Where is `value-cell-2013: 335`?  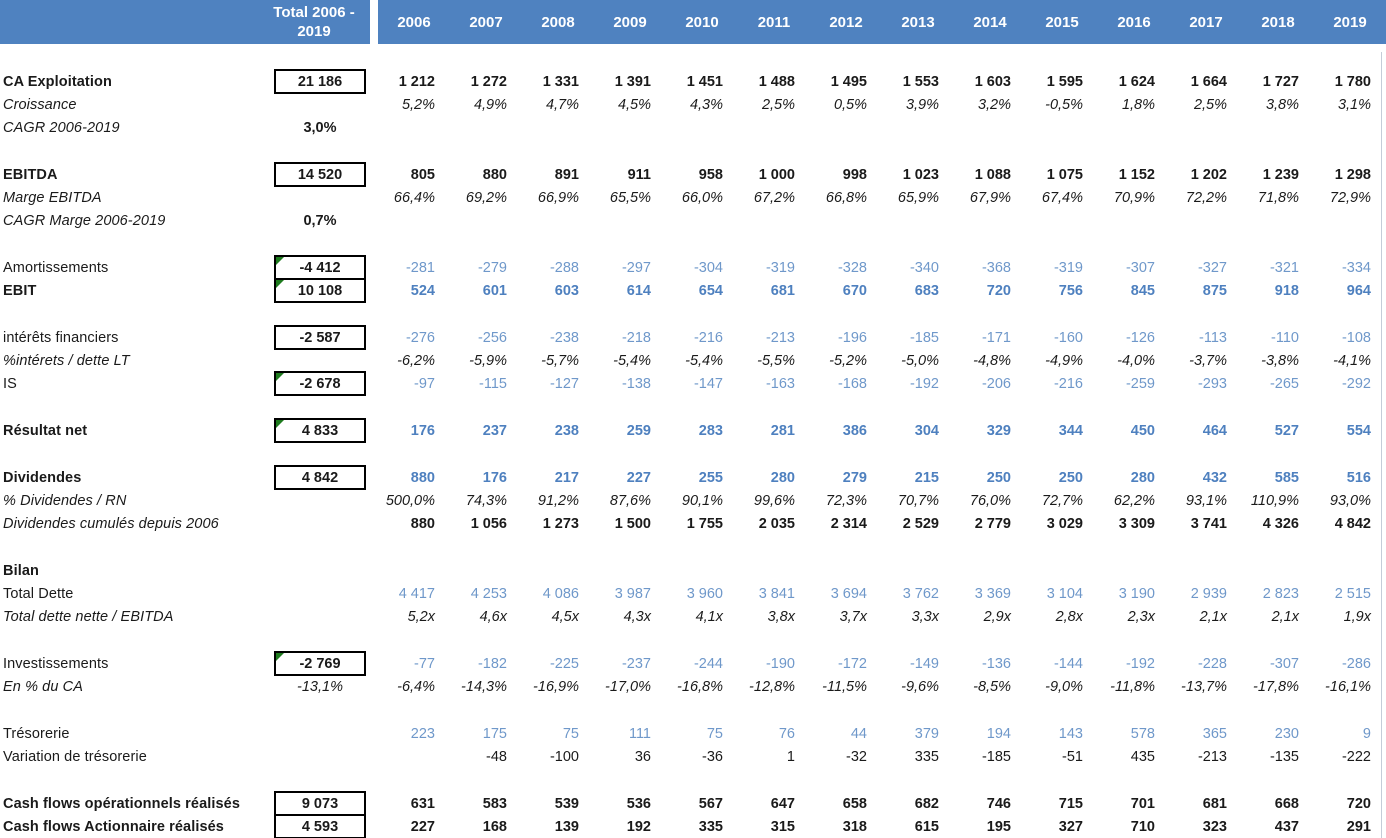
value-cell-2013: 335 is located at coordinates (926, 756).